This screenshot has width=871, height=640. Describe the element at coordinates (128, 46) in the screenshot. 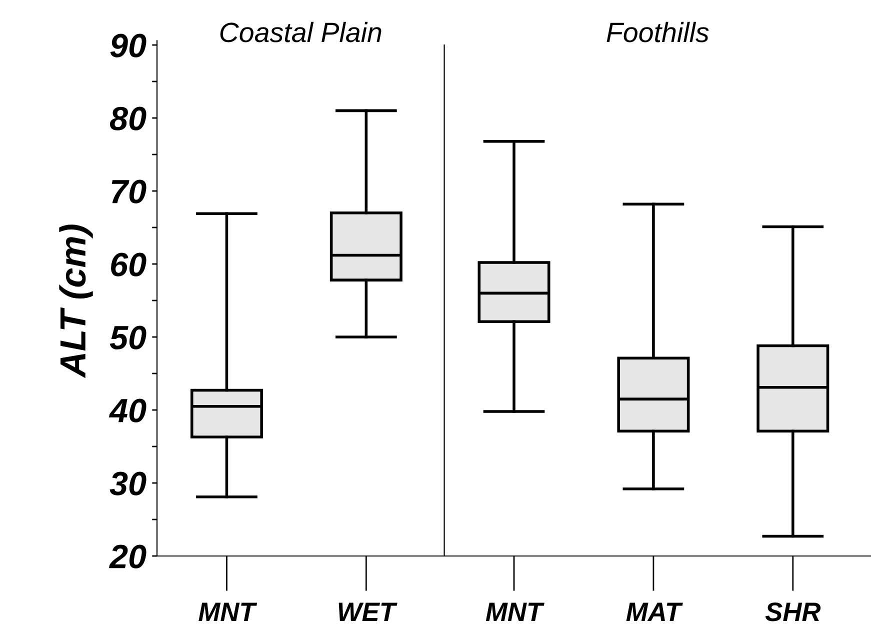

I see `y-tick-label: 90` at that location.